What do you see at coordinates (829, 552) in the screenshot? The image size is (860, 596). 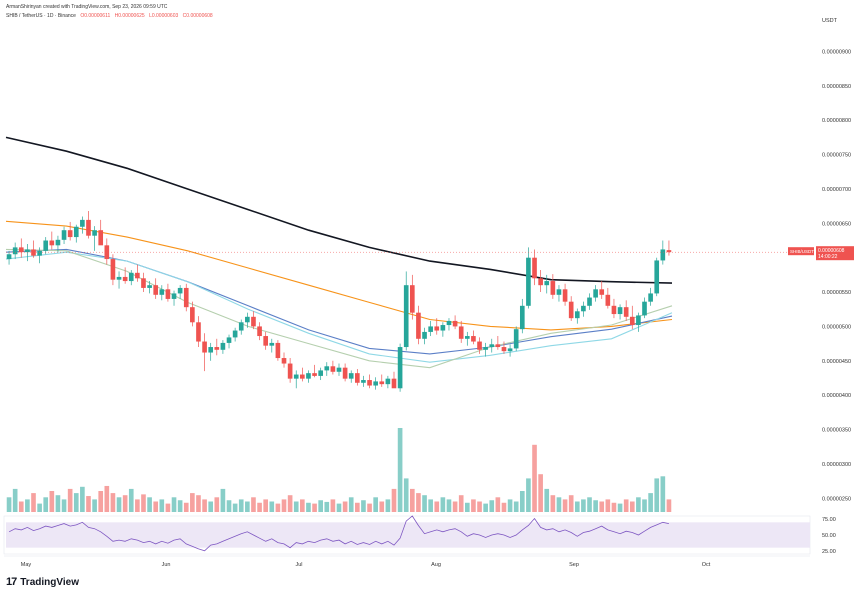 I see `rsi-tick: 25.00` at bounding box center [829, 552].